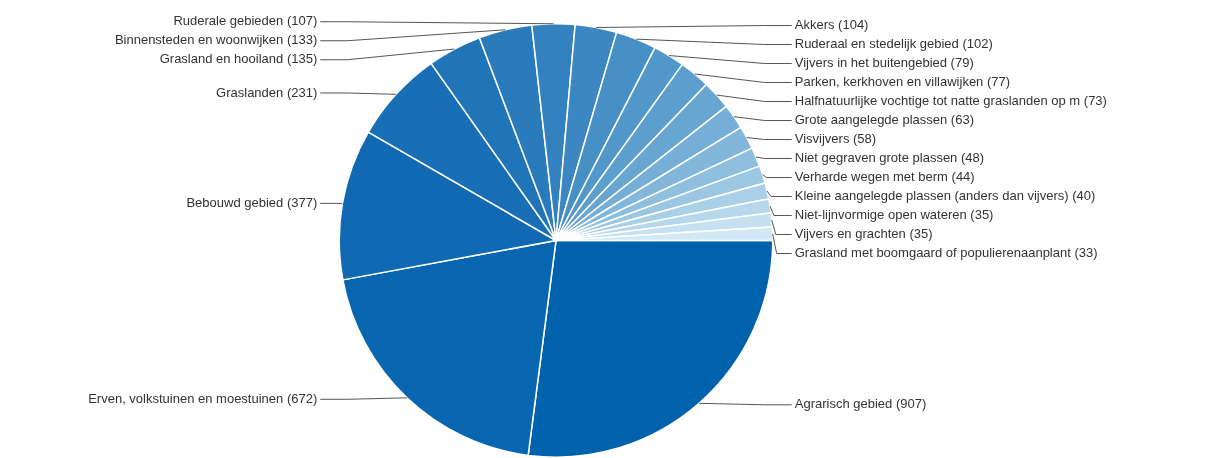 This screenshot has width=1229, height=458. I want to click on slice-label: Niet-lijnvormige open wateren (35), so click(894, 215).